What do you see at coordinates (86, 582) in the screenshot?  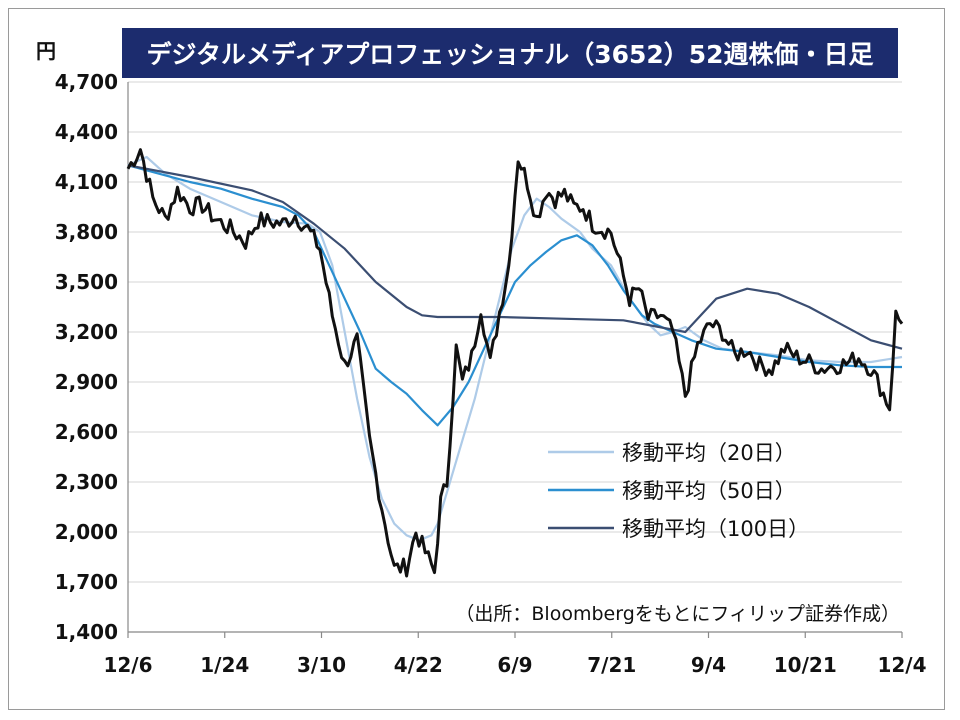 I see `y-tick-label: 1,700` at bounding box center [86, 582].